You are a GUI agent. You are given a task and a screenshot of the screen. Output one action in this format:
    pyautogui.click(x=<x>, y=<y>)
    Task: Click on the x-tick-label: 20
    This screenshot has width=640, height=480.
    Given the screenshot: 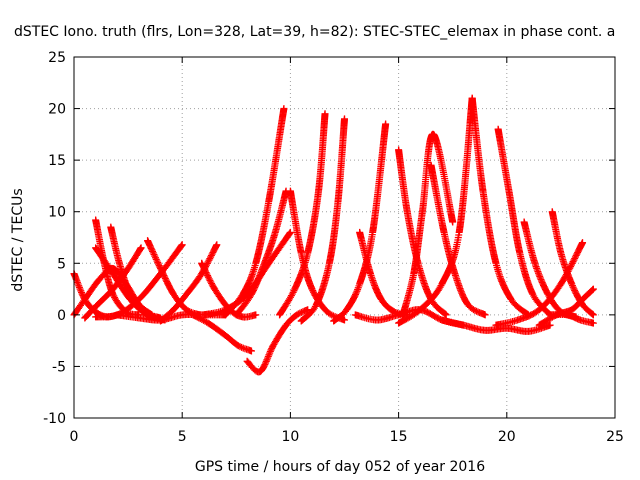 What is the action you would take?
    pyautogui.click(x=507, y=437)
    